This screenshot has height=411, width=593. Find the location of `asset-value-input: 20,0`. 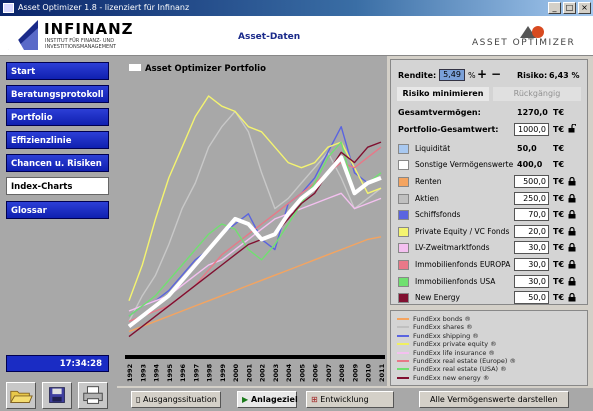

asset-value-input: 20,0 is located at coordinates (531, 231).